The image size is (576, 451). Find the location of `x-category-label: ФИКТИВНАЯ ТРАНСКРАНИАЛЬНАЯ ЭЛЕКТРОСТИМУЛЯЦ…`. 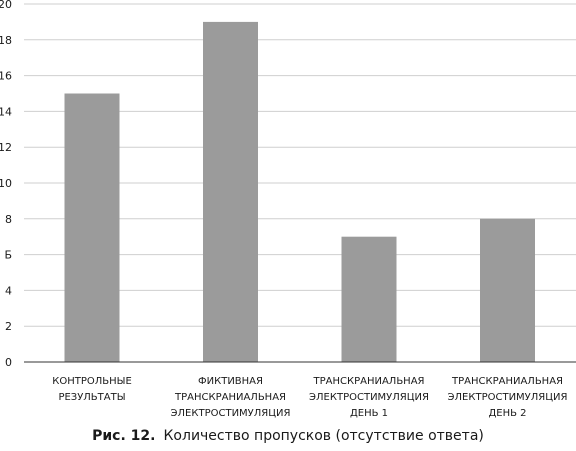

x-category-label: ФИКТИВНАЯ ТРАНСКРАНИАЛЬНАЯ ЭЛЕКТРОСТИМУЛЯЦ… is located at coordinates (231, 397).